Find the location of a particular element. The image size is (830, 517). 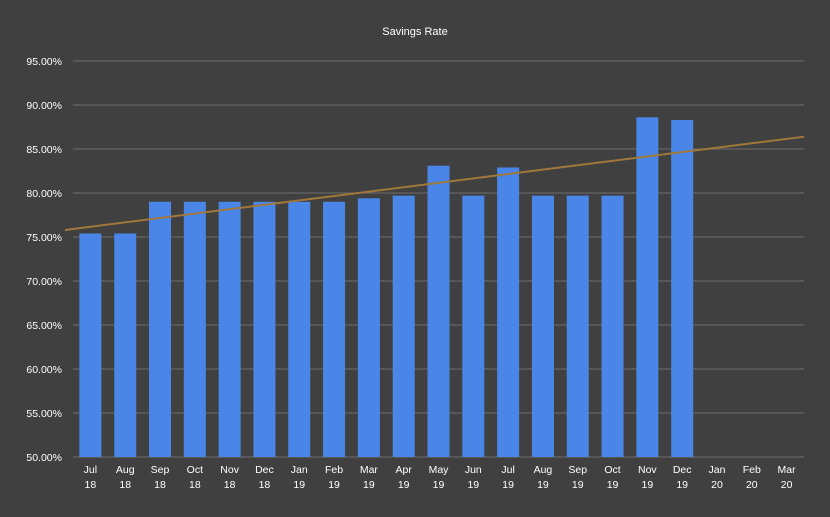

x-tick-label: Mar 19 is located at coordinates (369, 477).